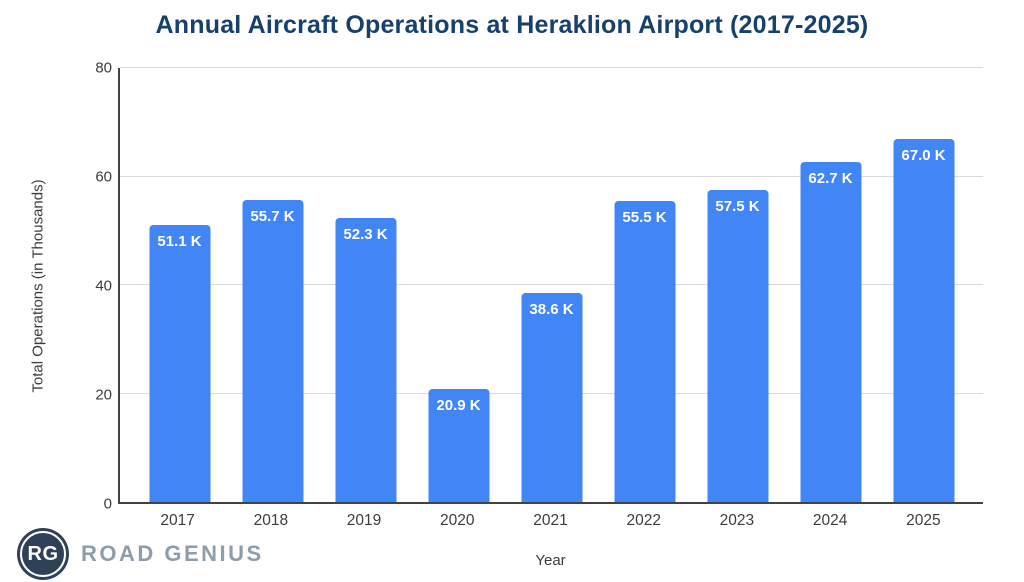  Describe the element at coordinates (458, 405) in the screenshot. I see `bar-value-label-2020: 20.9 K` at that location.